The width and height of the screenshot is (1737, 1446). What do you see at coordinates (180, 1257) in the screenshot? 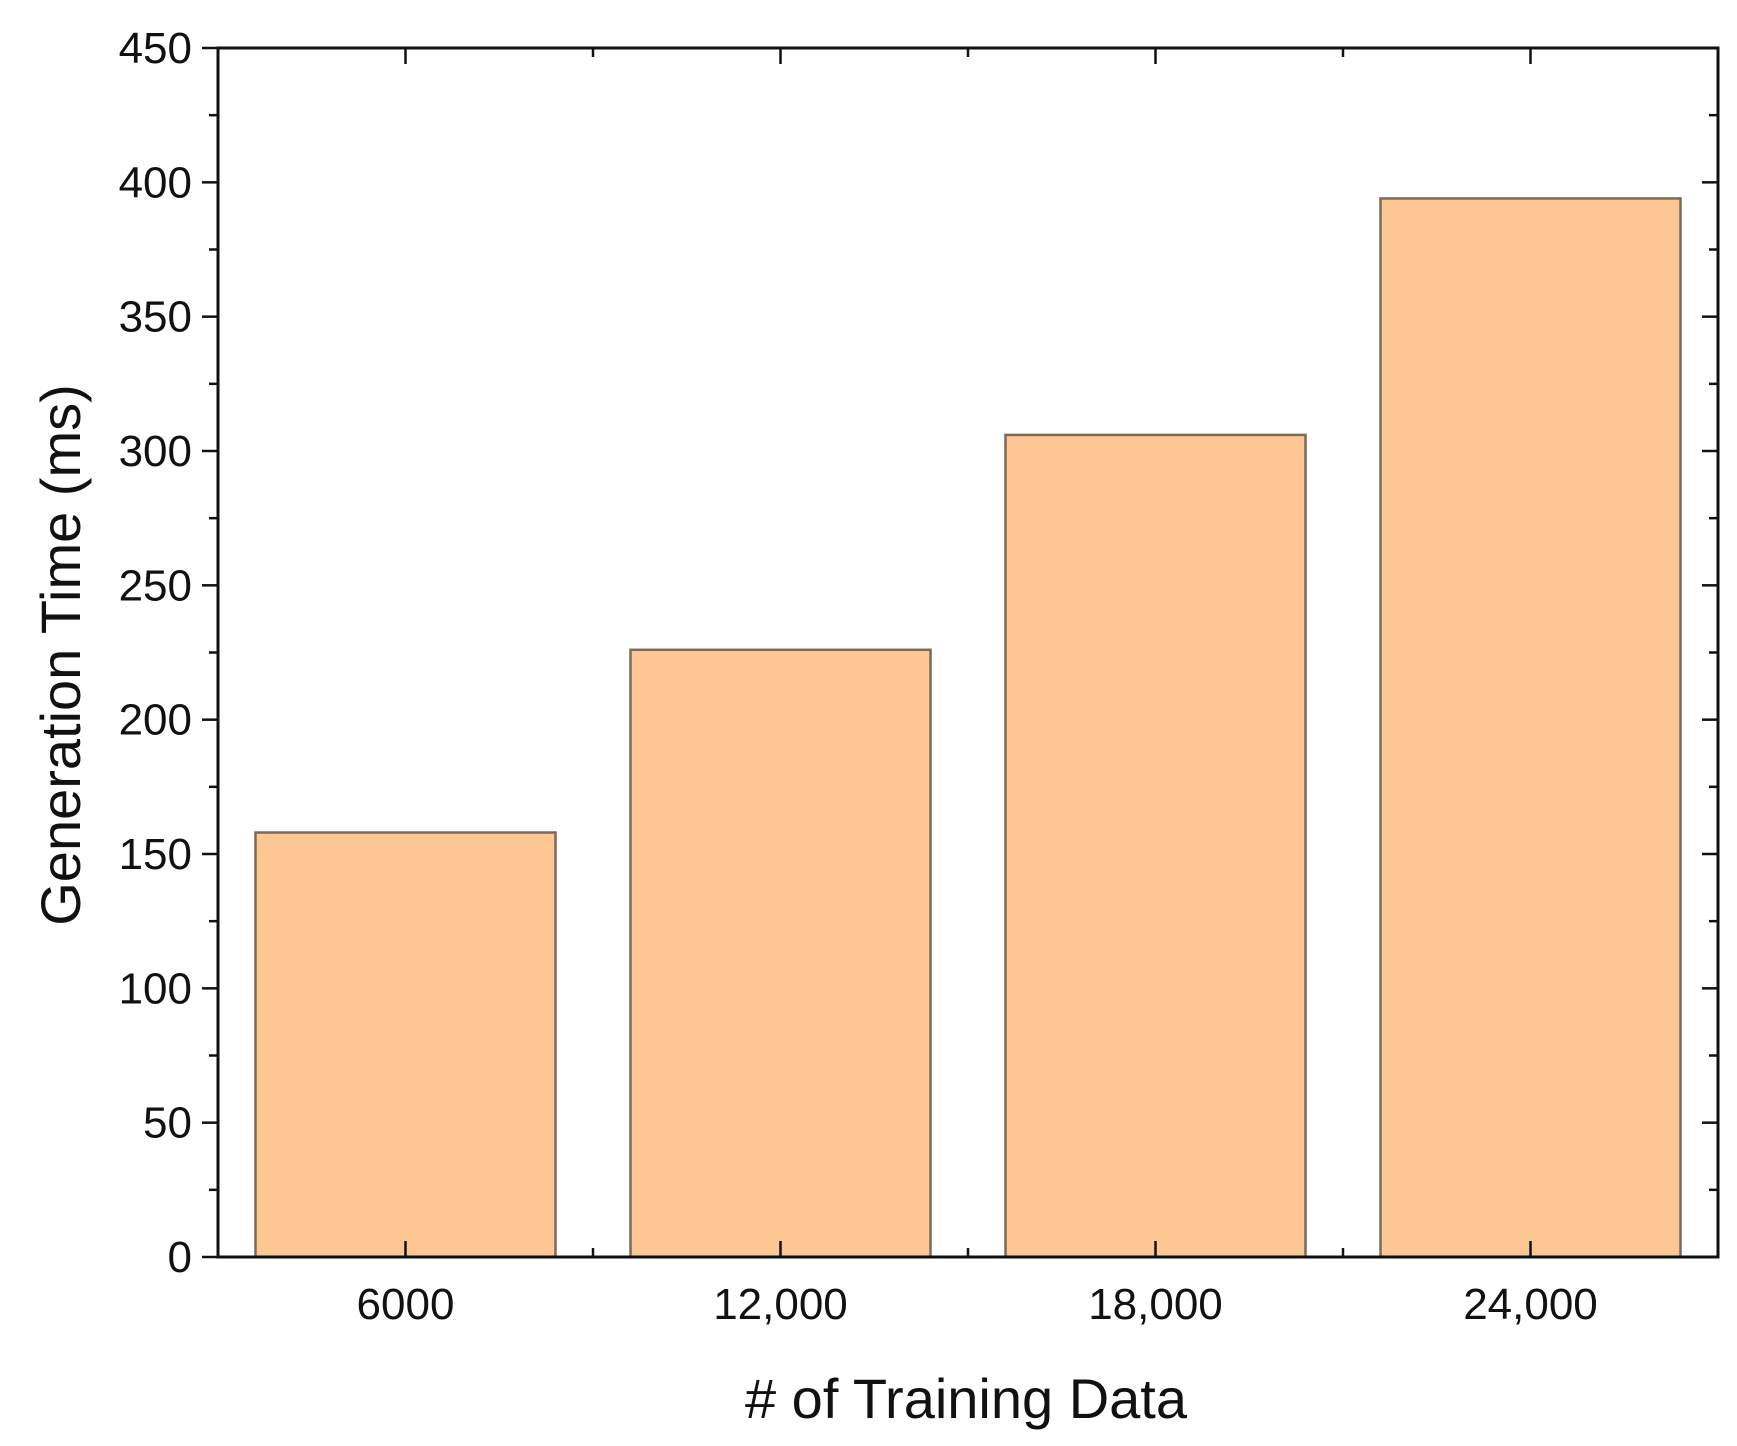
I see `y-tick-label-0: 0` at bounding box center [180, 1257].